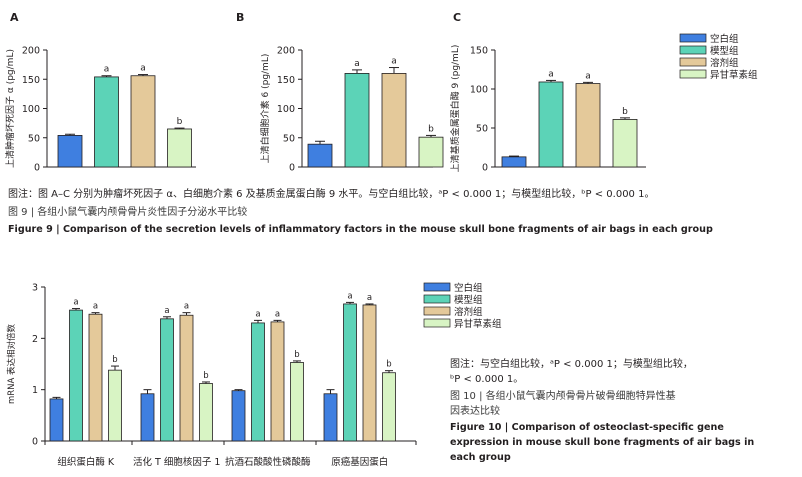 This screenshot has height=477, width=802. What do you see at coordinates (625, 112) in the screenshot?
I see `panel-c-sig-label: b` at bounding box center [625, 112].